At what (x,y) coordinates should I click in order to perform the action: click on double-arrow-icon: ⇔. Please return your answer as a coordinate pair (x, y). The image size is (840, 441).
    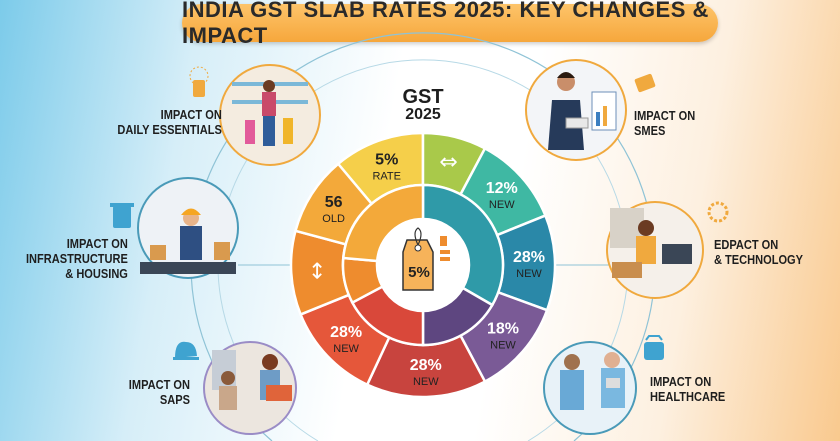
    Looking at the image, I should click on (448, 162).